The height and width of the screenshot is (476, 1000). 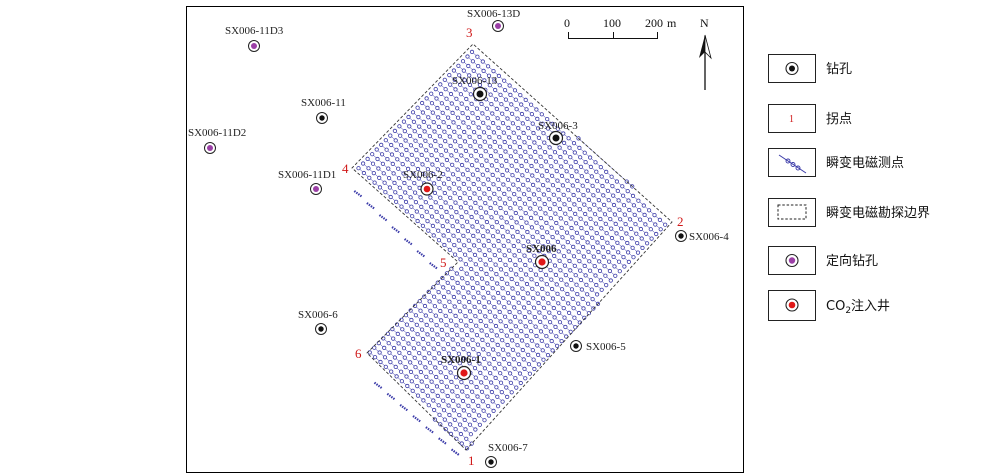 I want to click on scale-tick-200: 200, so click(x=654, y=23).